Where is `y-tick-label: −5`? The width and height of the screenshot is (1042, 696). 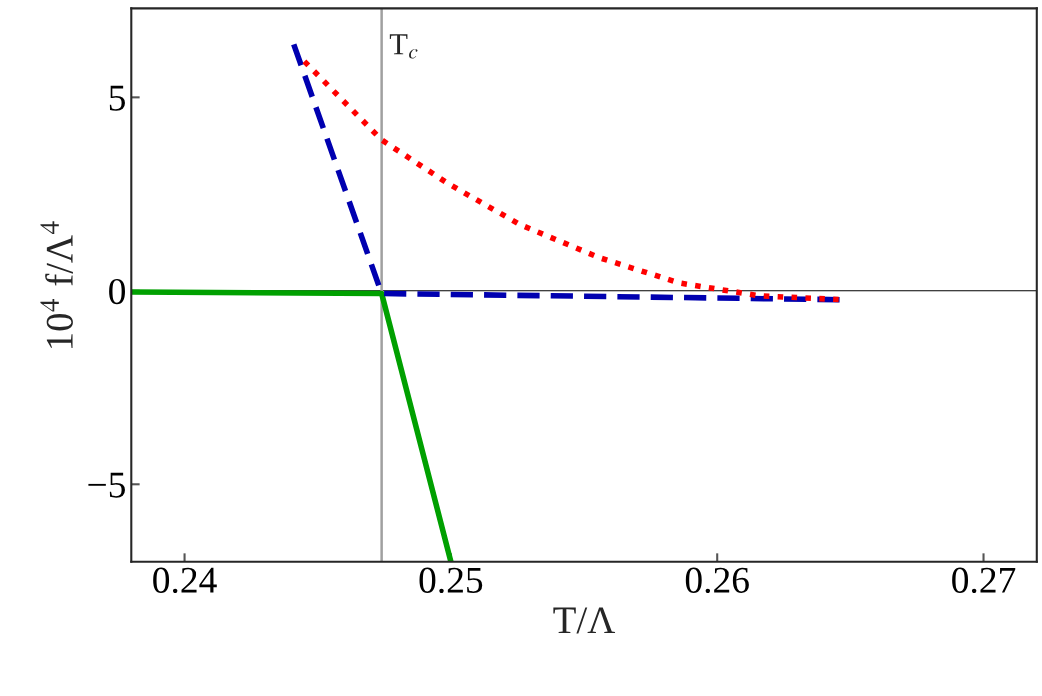
y-tick-label: −5 is located at coordinates (106, 485).